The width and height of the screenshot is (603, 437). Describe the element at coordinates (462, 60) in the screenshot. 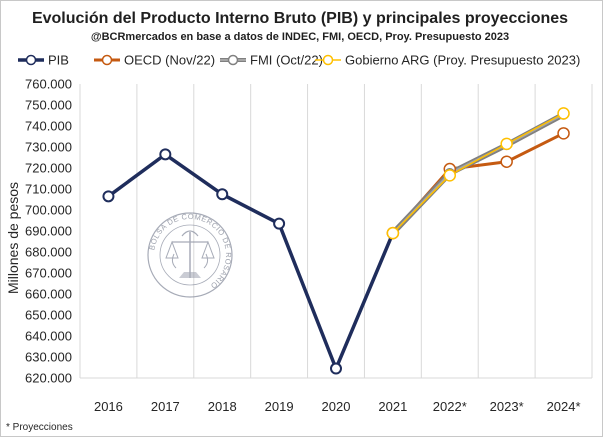

I see `legend-label: Gobierno ARG (Proy. Presupuesto 2023)` at that location.